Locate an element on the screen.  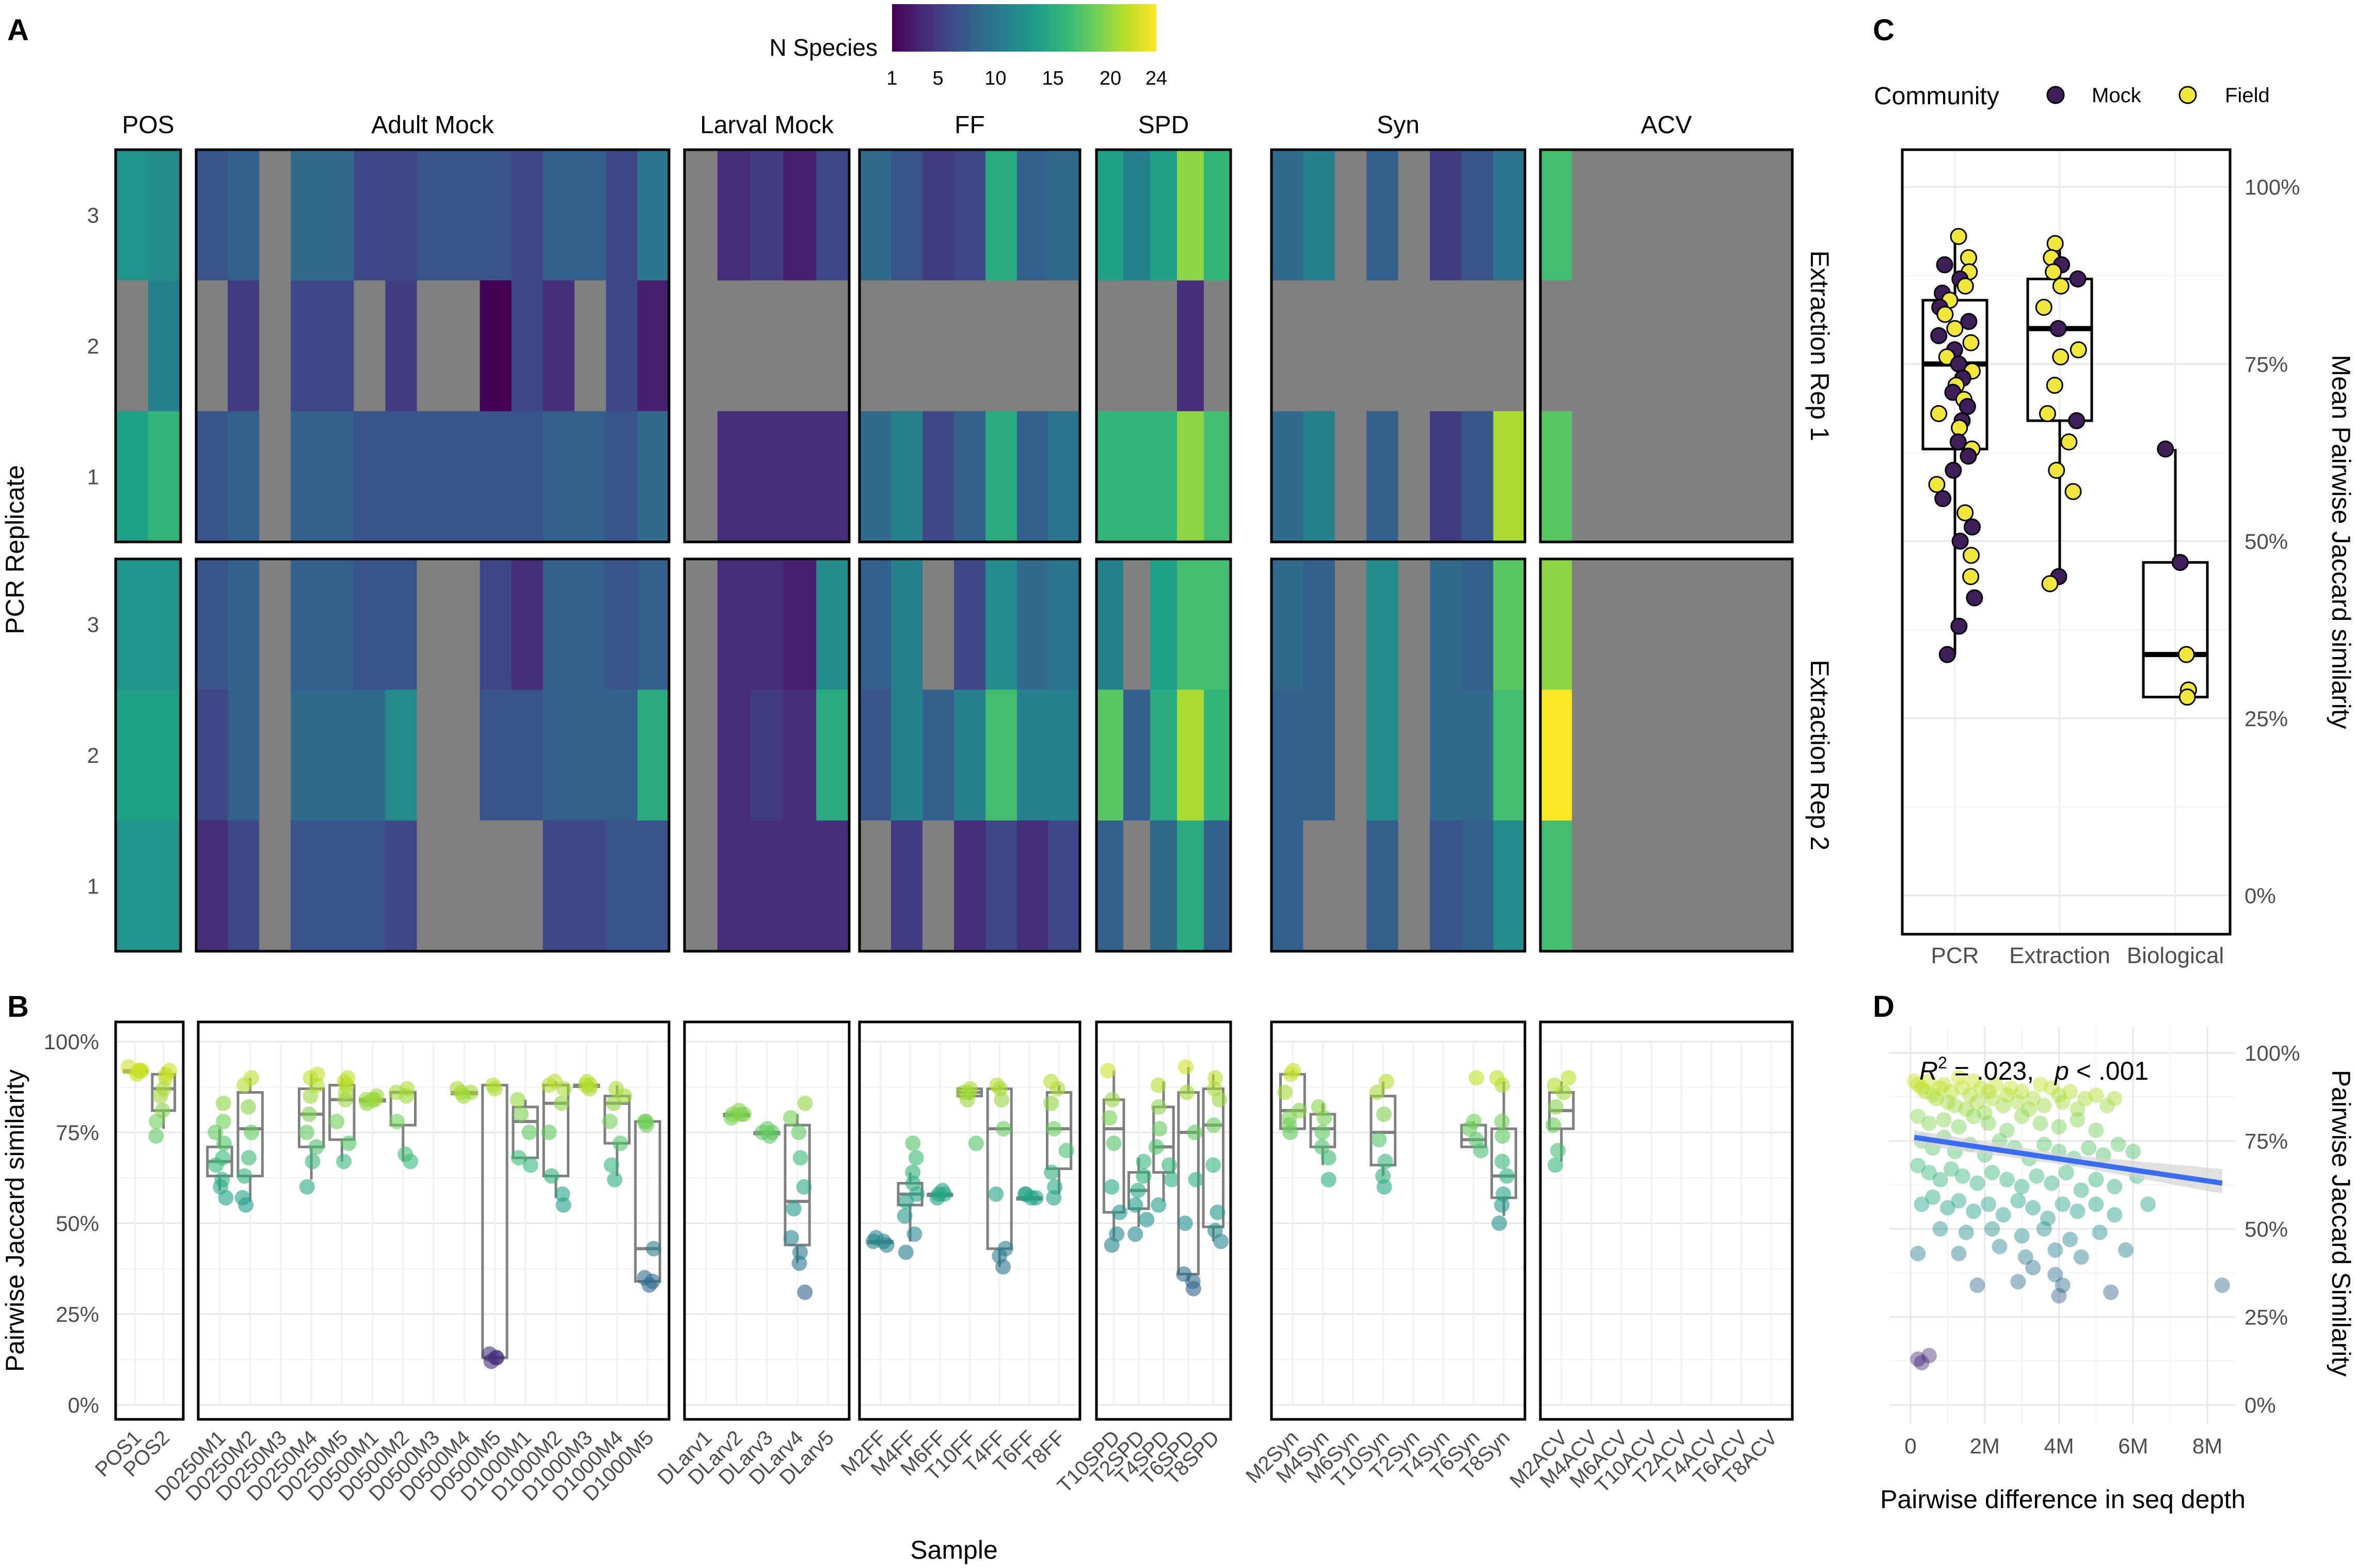
facet-strip-label: Larval Mock is located at coordinates (767, 125).